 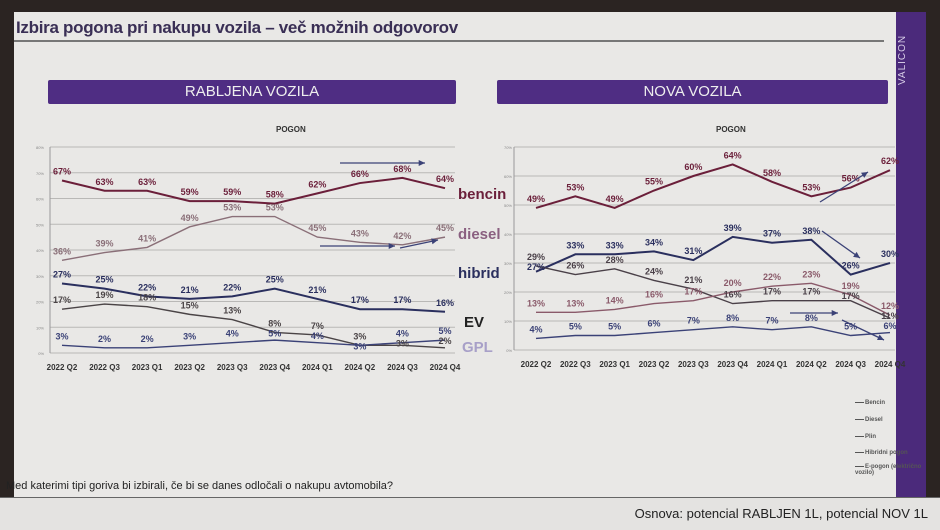 I want to click on data-label: 31%, so click(x=693, y=251).